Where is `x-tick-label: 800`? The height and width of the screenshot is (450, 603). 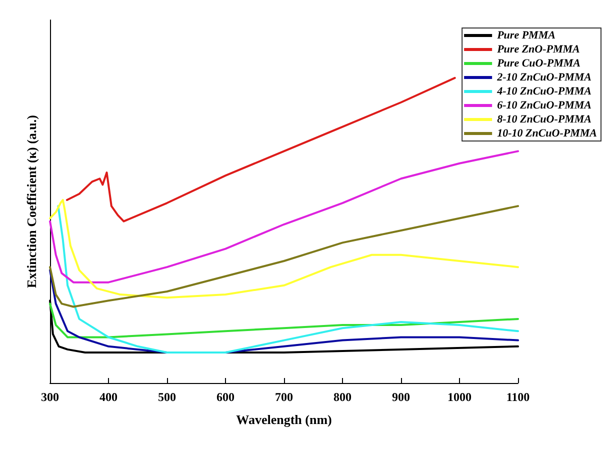
x-tick-label: 800 is located at coordinates (343, 397).